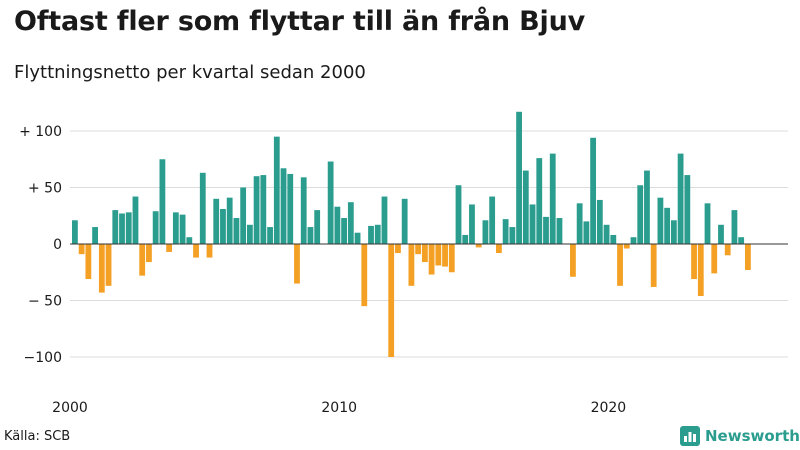 Image resolution: width=800 pixels, height=450 pixels. What do you see at coordinates (37, 436) in the screenshot?
I see `source-label: Källa: SCB` at bounding box center [37, 436].